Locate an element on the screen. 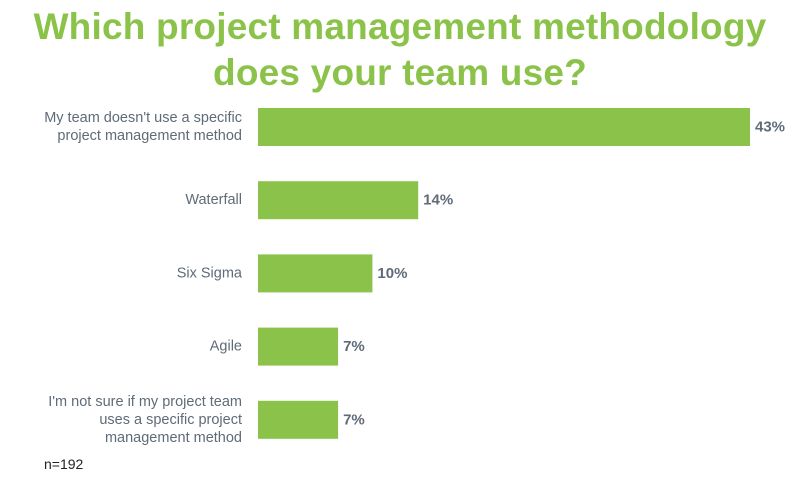 This screenshot has width=800, height=484. value-label-4: 7% is located at coordinates (354, 419).